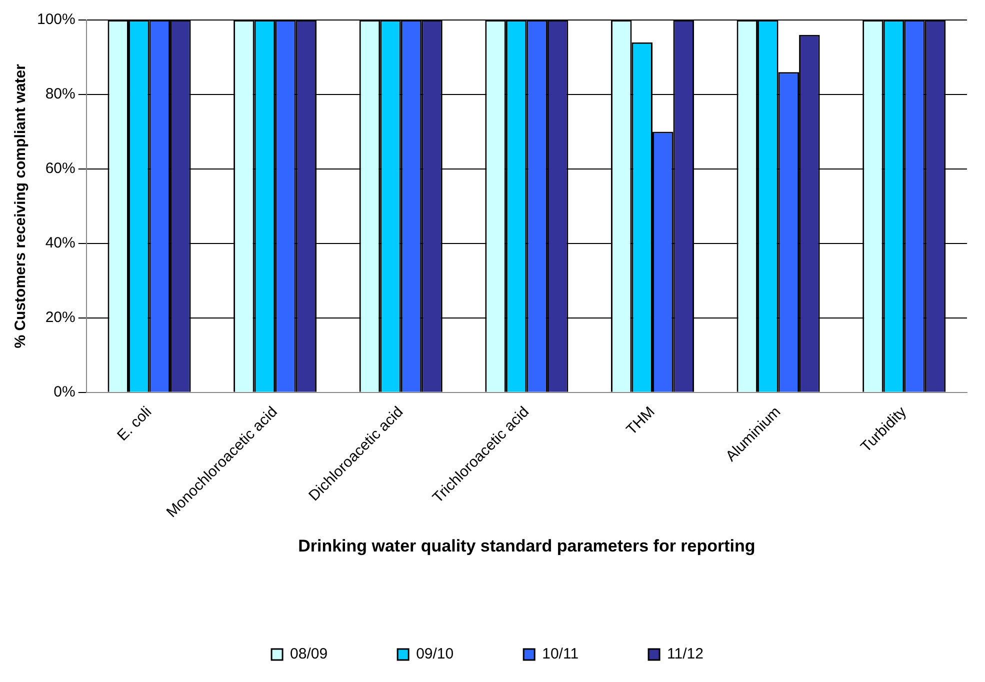 This screenshot has width=985, height=682. Describe the element at coordinates (527, 546) in the screenshot. I see `x-axis-title: Drinking water quality standard parameters for reporting` at that location.